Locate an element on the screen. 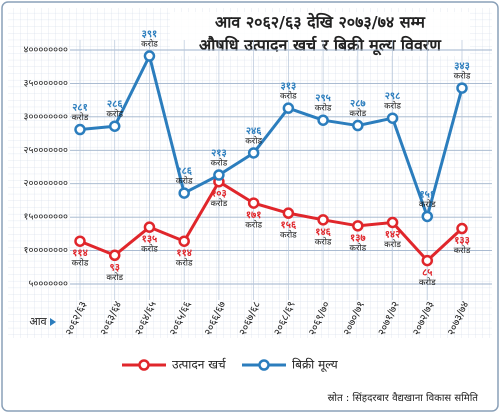  value-label: १३३ is located at coordinates (462, 241).